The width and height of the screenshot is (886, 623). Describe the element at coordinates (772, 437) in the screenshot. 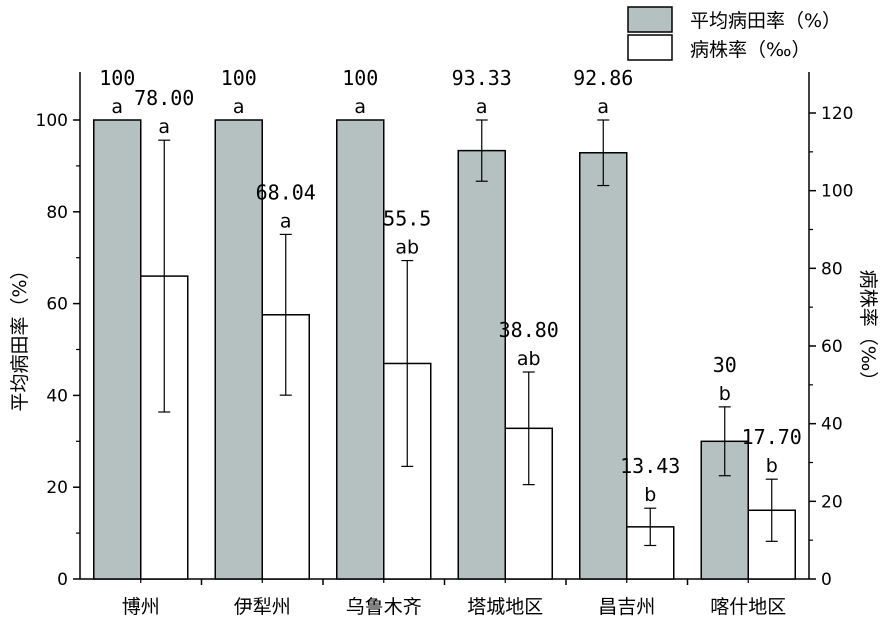

I see `data-label-plant-rate: 17.70` at that location.